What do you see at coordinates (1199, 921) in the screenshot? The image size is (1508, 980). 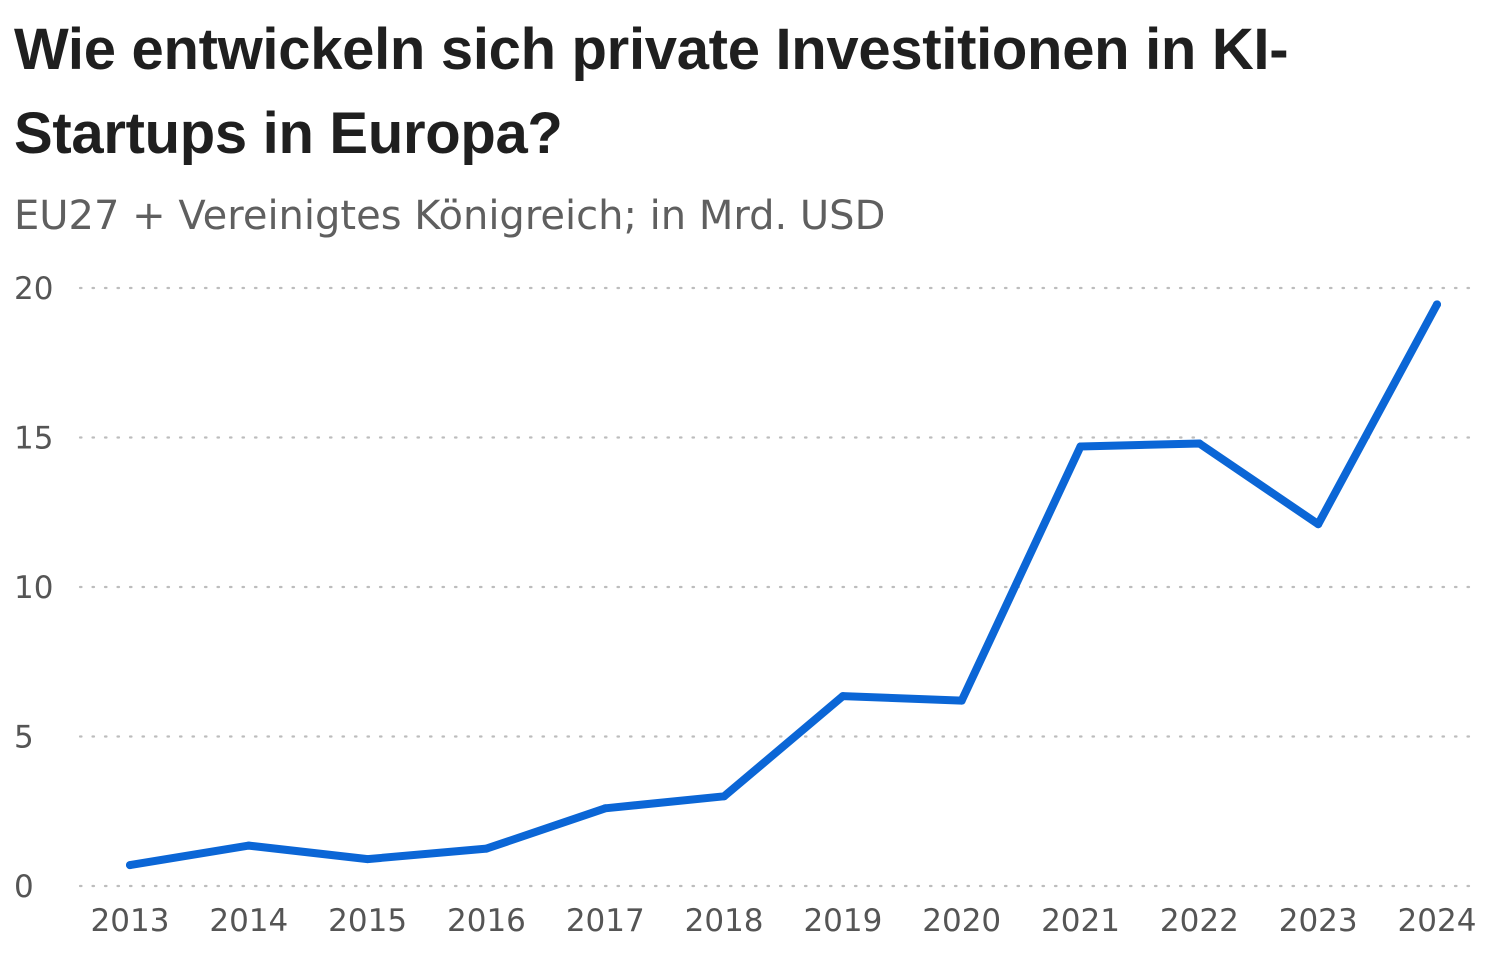 I see `x-tick-label: 2022` at bounding box center [1199, 921].